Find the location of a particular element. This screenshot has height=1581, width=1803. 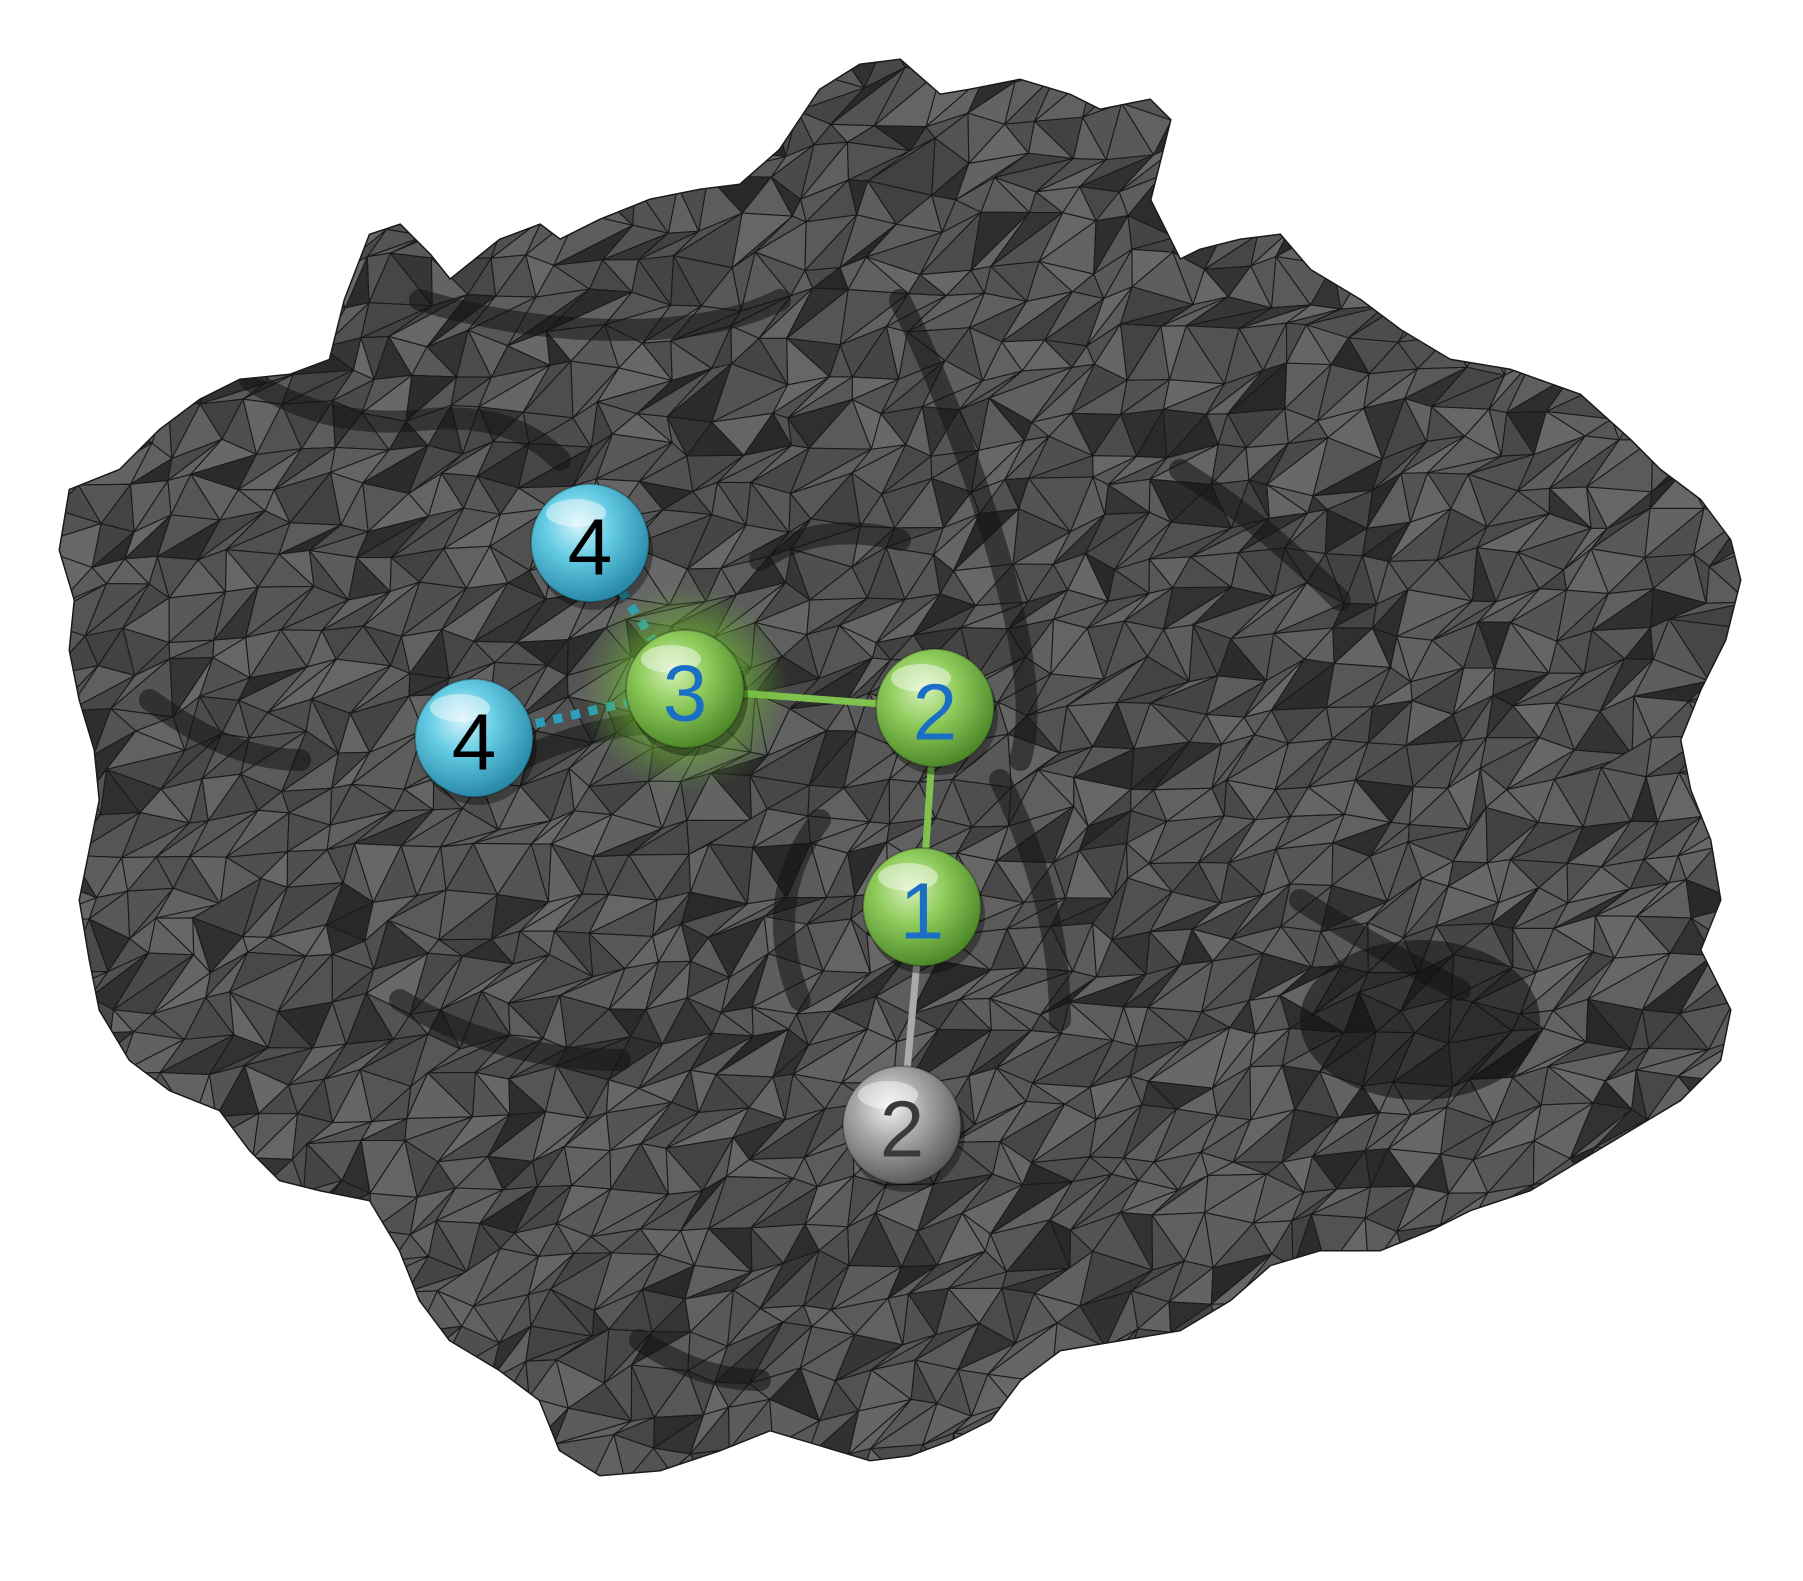

node-label: 2 is located at coordinates (902, 1129).